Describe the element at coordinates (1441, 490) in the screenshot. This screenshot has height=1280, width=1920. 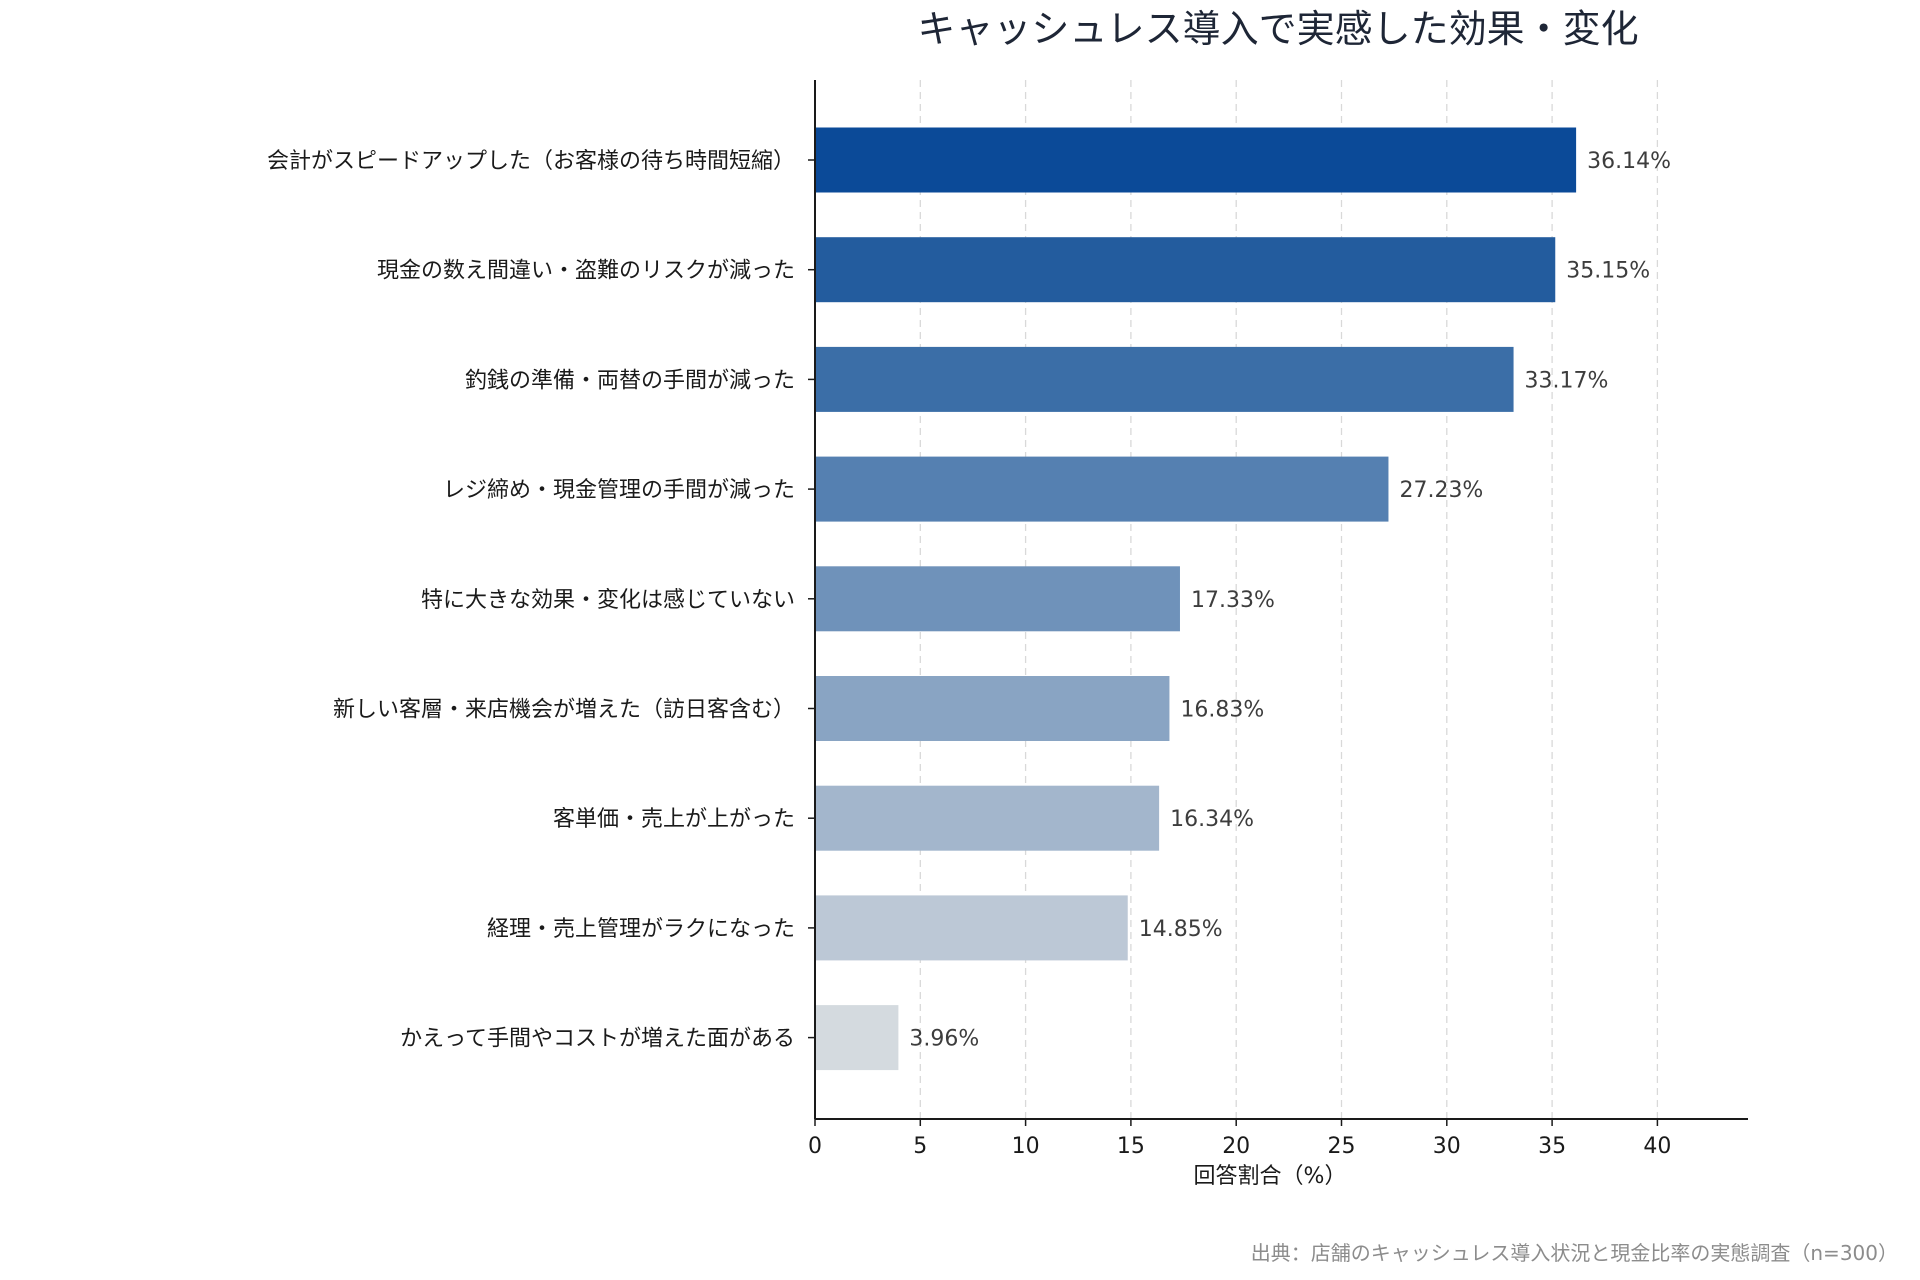
I see `data-label: 27.23%` at that location.